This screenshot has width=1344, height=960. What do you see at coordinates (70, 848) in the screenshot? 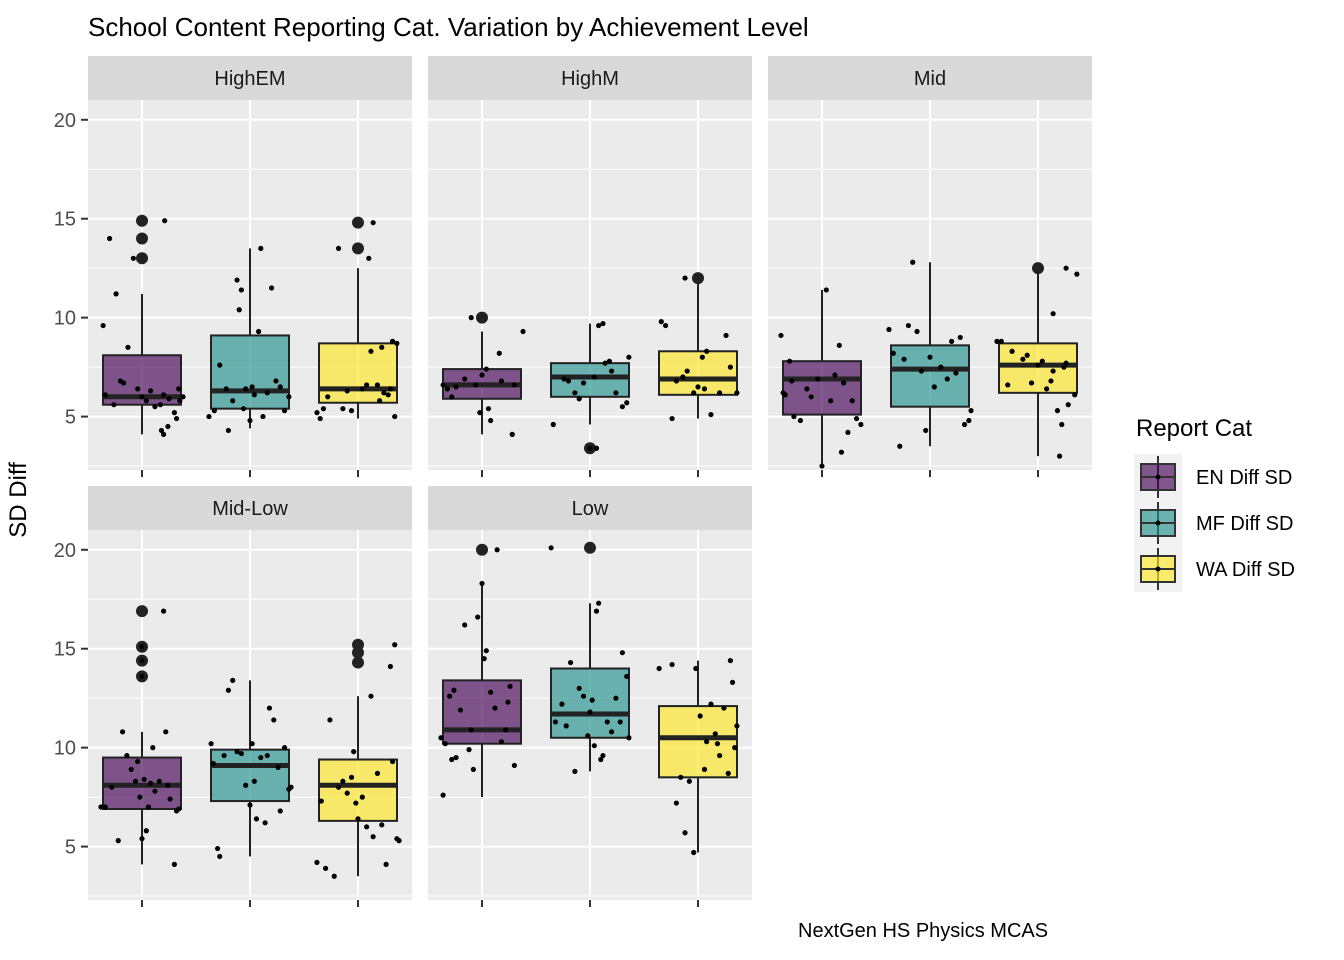
I see `y-tick-label: 5` at bounding box center [70, 848].